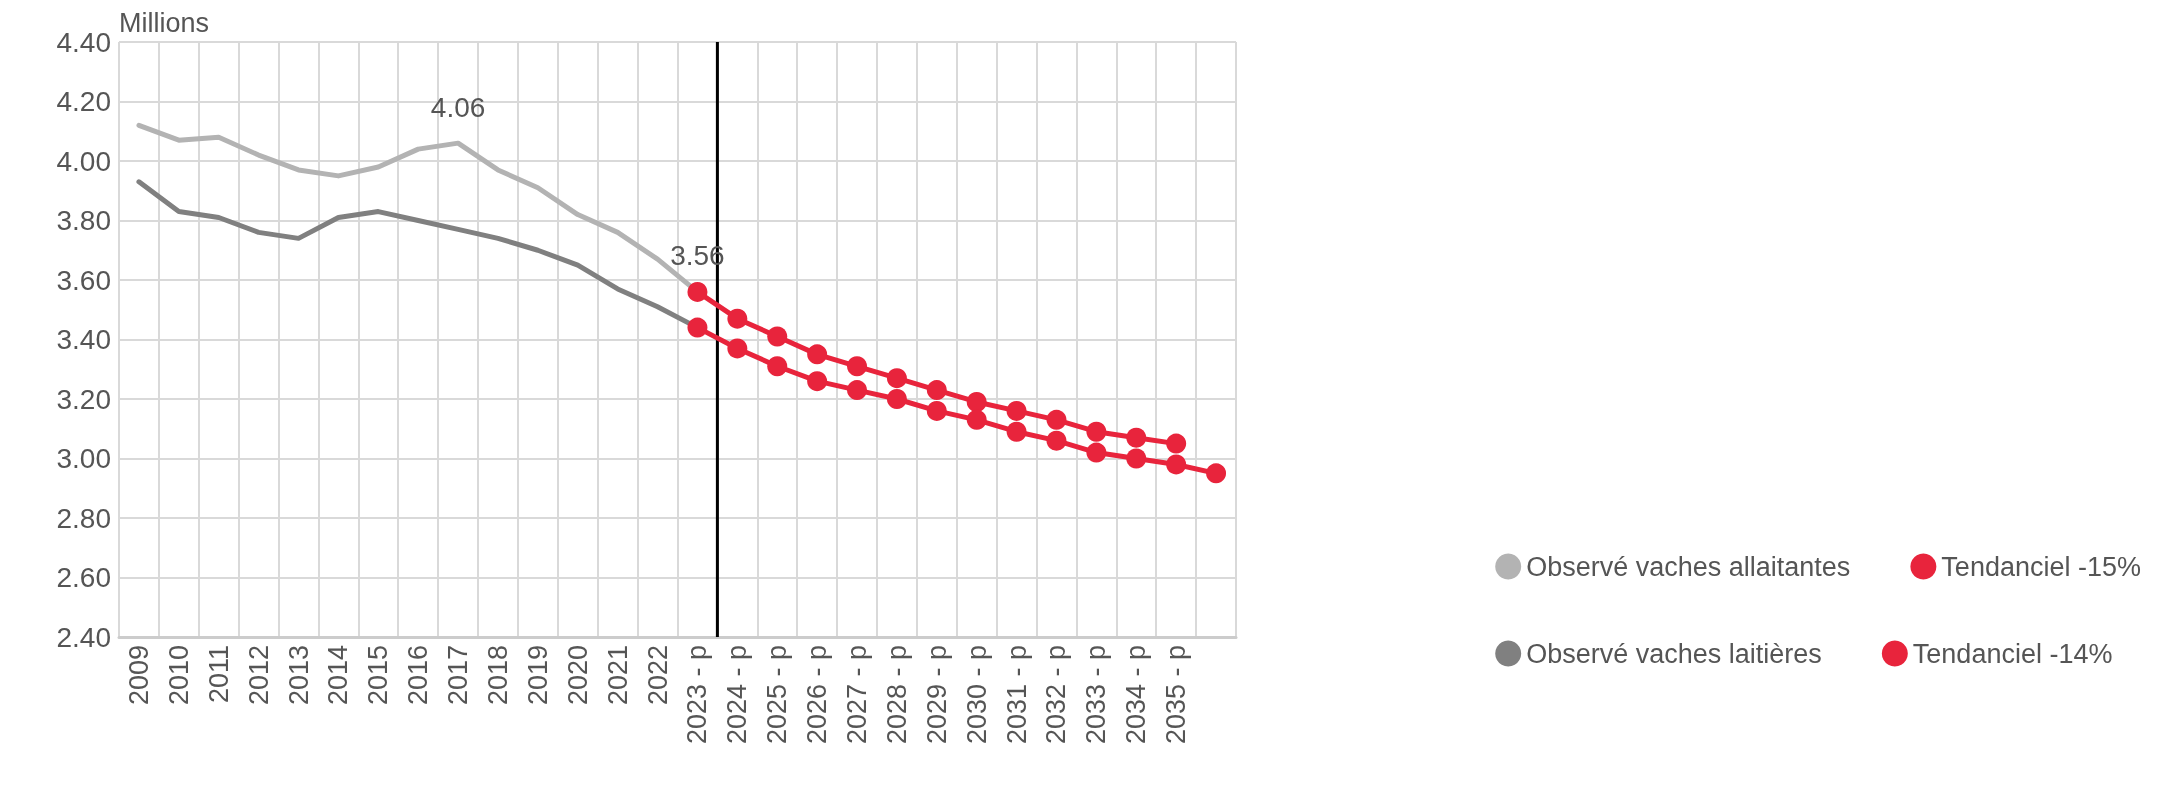 The height and width of the screenshot is (802, 2184). What do you see at coordinates (817, 695) in the screenshot?
I see `x-tick-label: 2026 - p` at bounding box center [817, 695].